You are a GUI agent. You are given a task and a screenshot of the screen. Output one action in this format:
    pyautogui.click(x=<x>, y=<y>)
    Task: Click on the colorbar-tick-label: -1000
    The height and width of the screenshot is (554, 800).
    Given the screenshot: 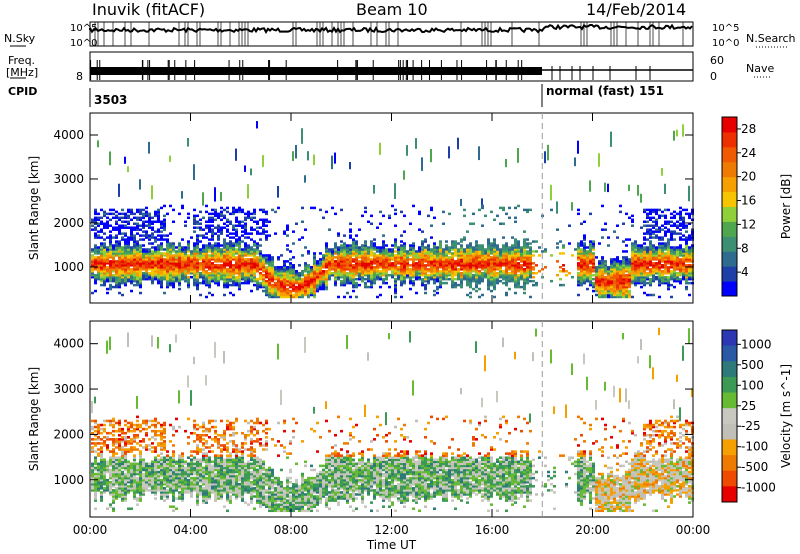 What is the action you would take?
    pyautogui.click(x=758, y=488)
    